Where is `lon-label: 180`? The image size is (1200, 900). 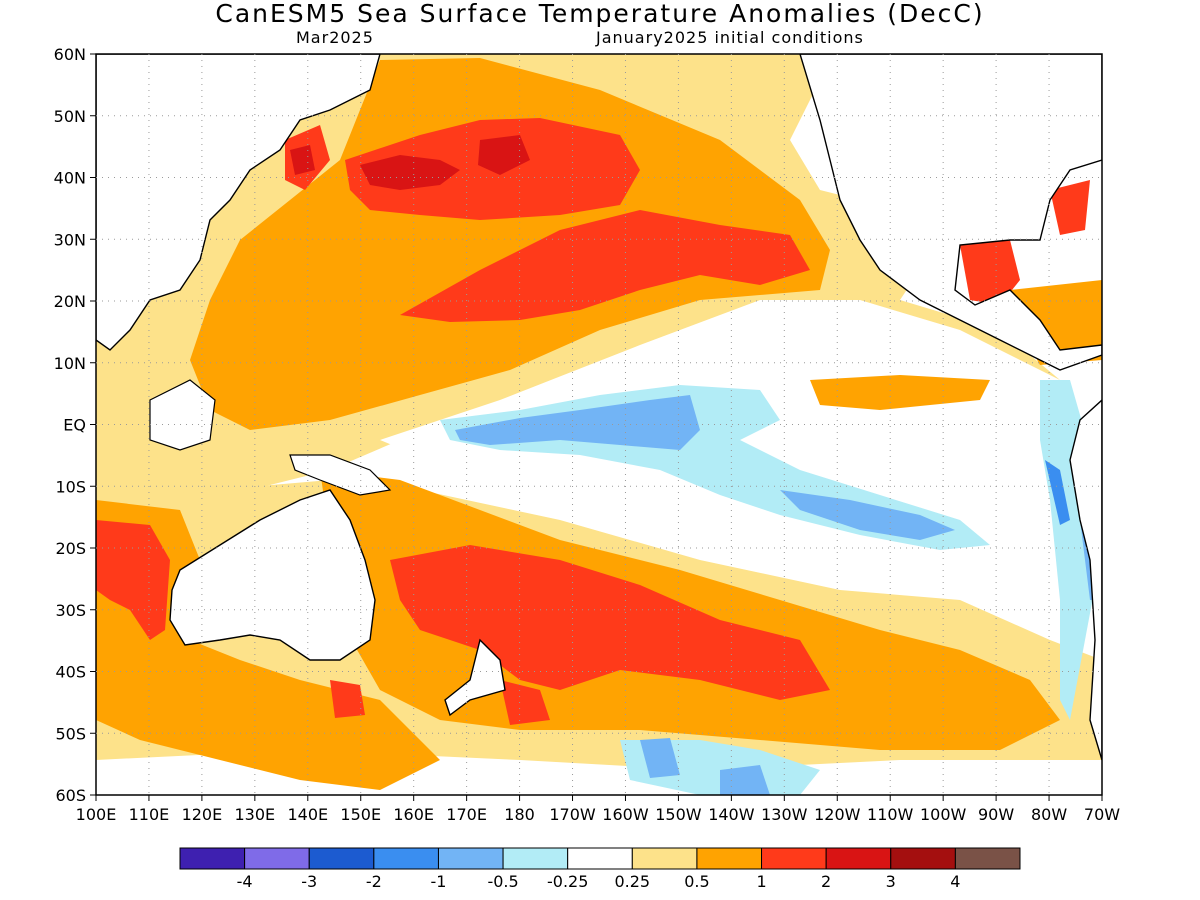
lon-label: 180 is located at coordinates (519, 814).